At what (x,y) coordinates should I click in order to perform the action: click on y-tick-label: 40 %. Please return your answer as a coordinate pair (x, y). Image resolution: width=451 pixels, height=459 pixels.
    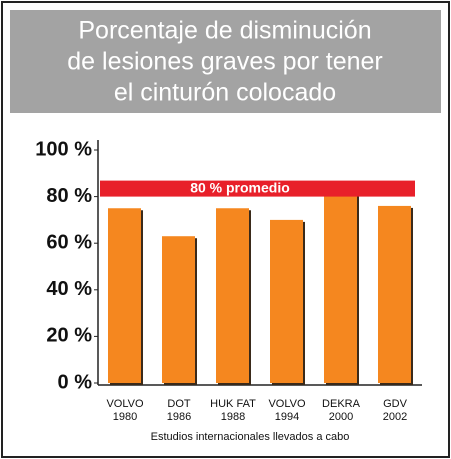
    Looking at the image, I should click on (69, 289).